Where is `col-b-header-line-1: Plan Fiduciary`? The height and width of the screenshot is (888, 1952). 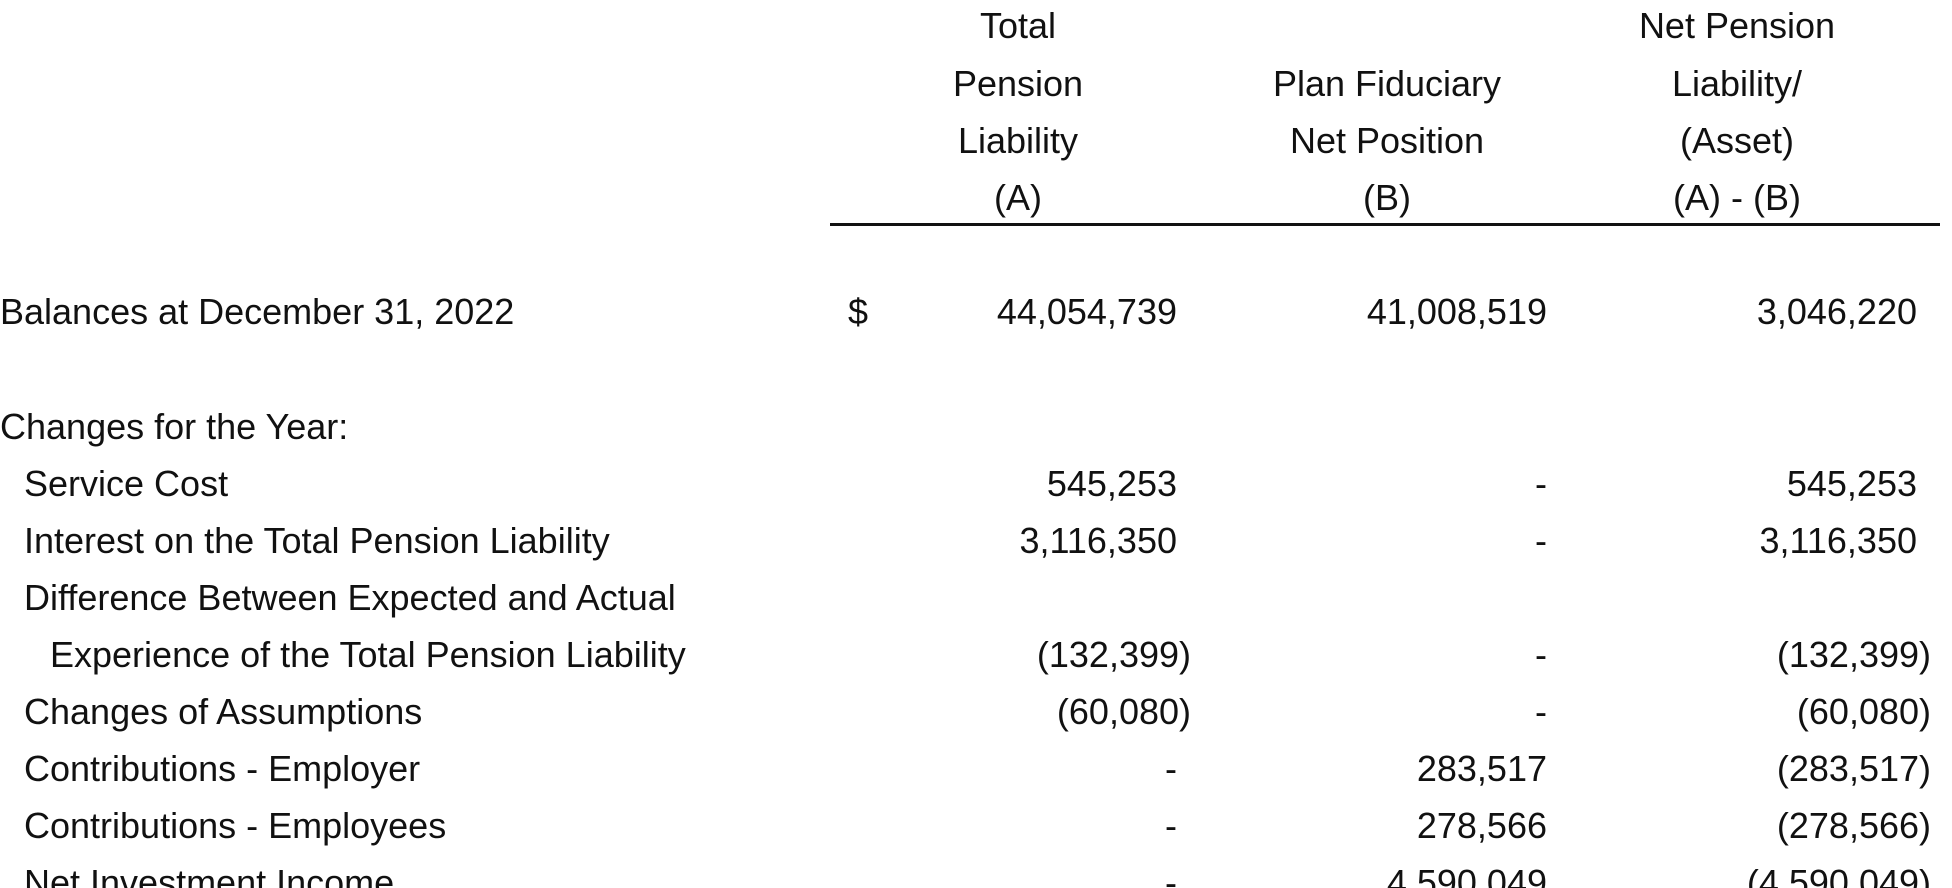 col-b-header-line-1: Plan Fiduciary is located at coordinates (1387, 83).